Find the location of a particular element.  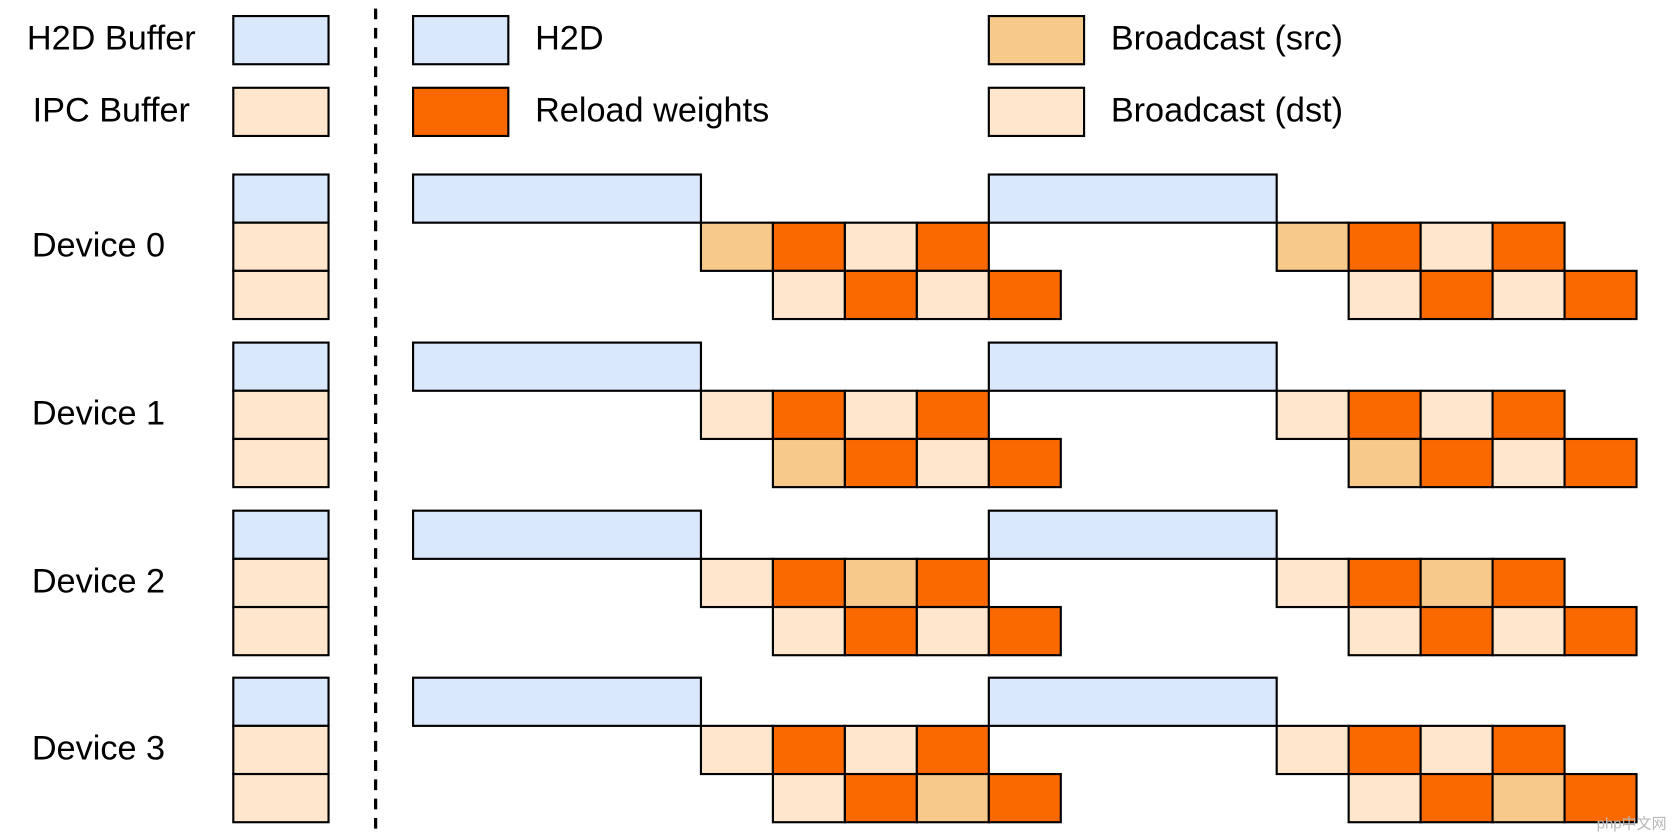

device-label: Device 2 is located at coordinates (98, 582).